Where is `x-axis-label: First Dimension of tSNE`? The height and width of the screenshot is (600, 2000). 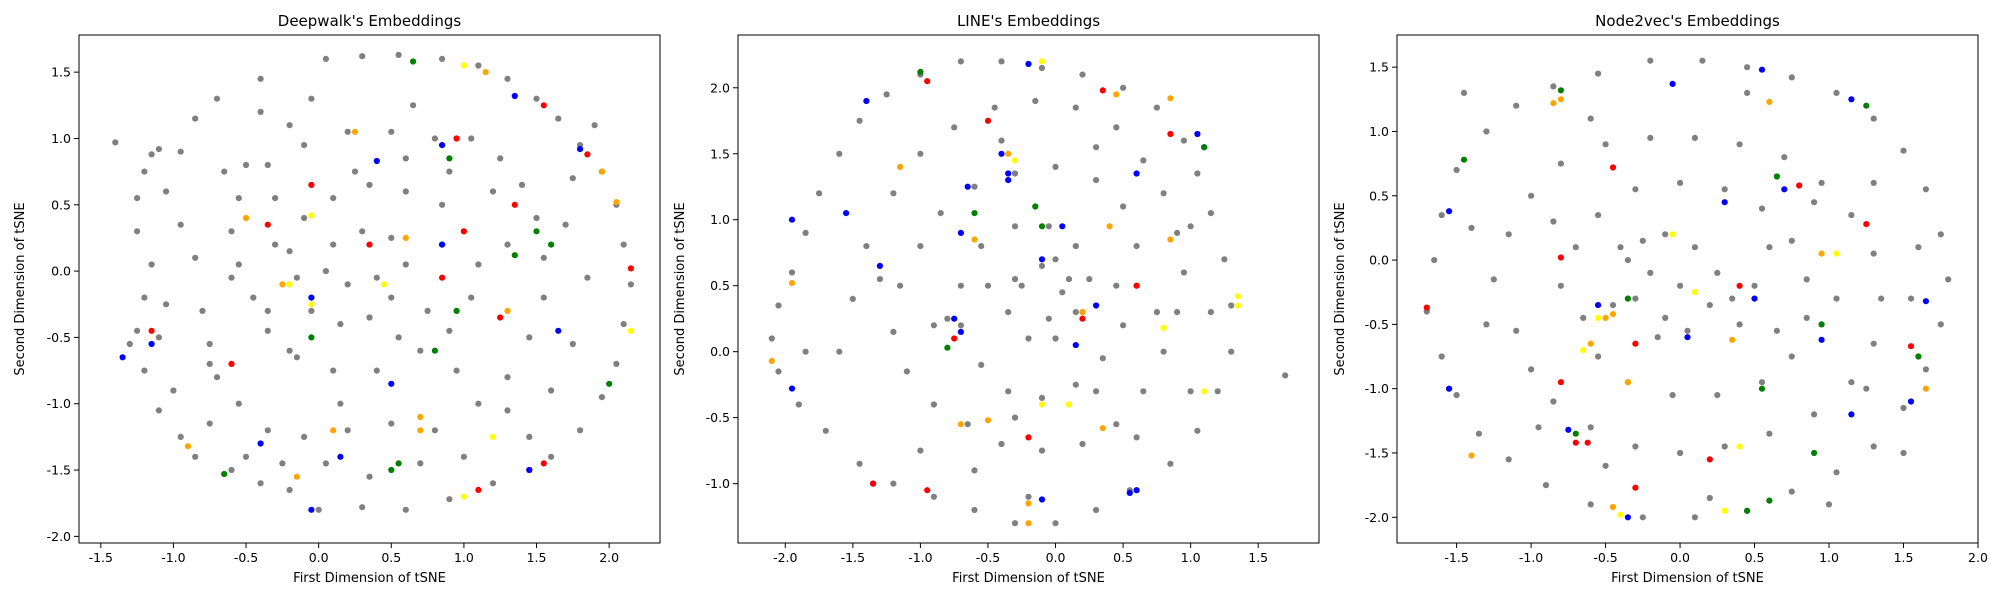
x-axis-label: First Dimension of tSNE is located at coordinates (1687, 578).